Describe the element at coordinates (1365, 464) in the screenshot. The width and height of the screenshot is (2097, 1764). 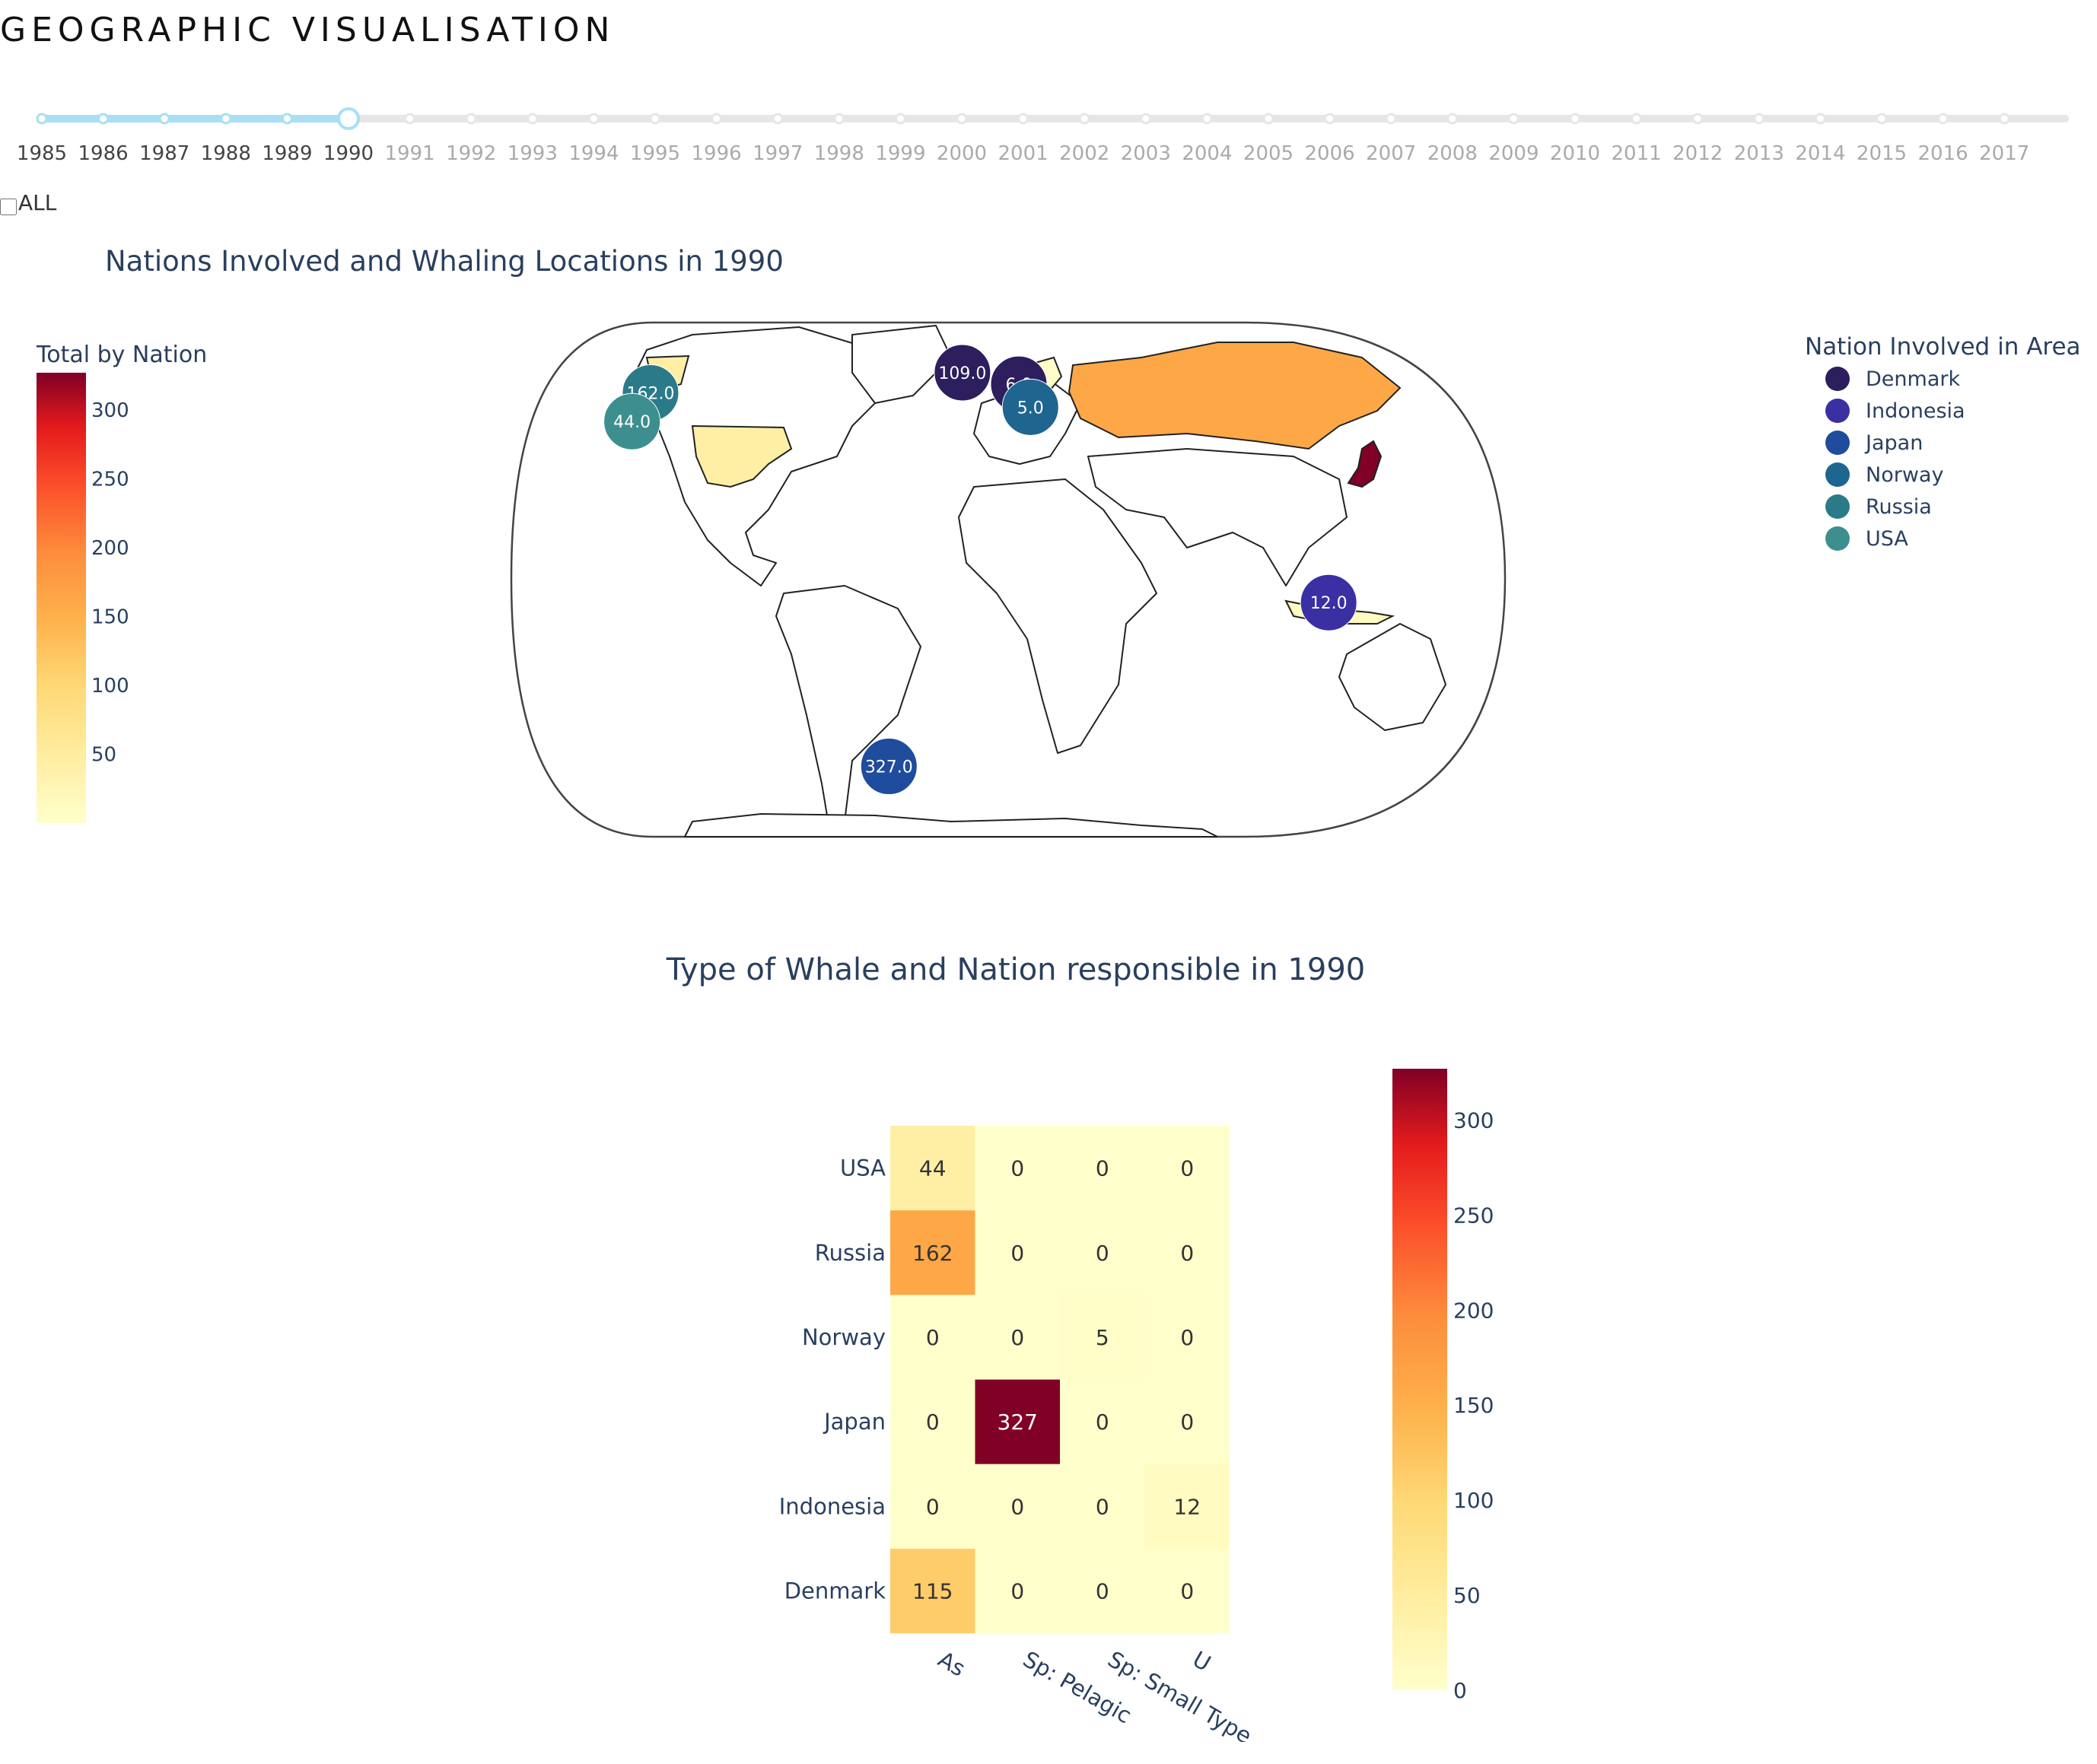
I see `country-japan` at that location.